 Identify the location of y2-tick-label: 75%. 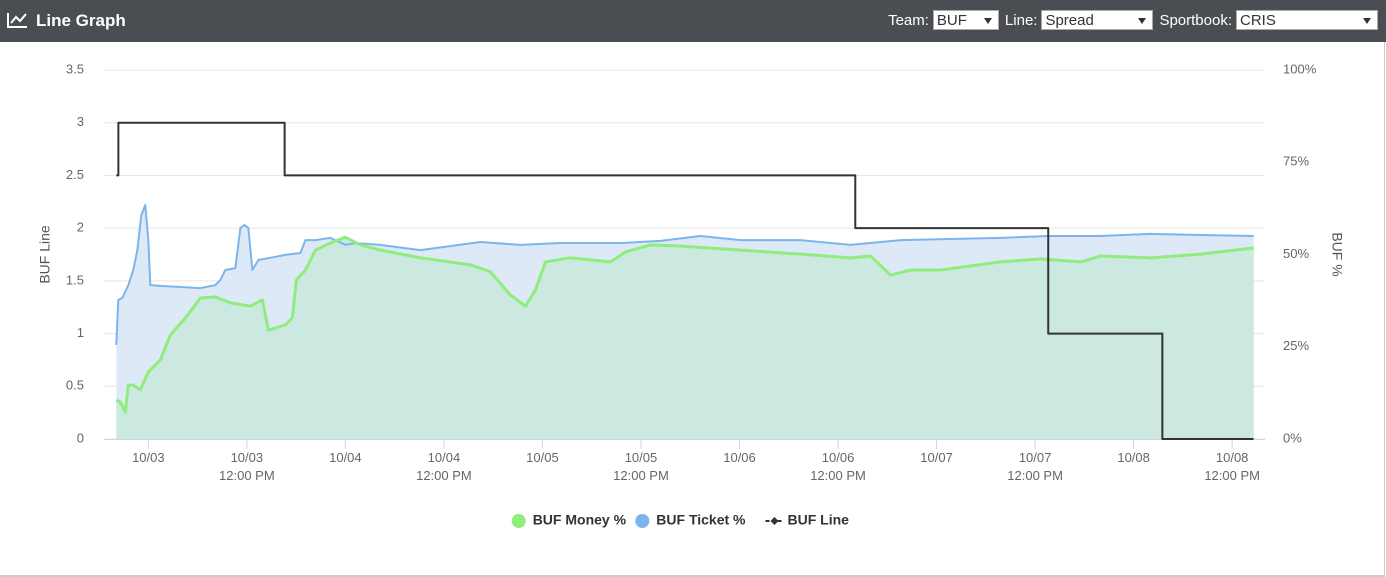
(1296, 161).